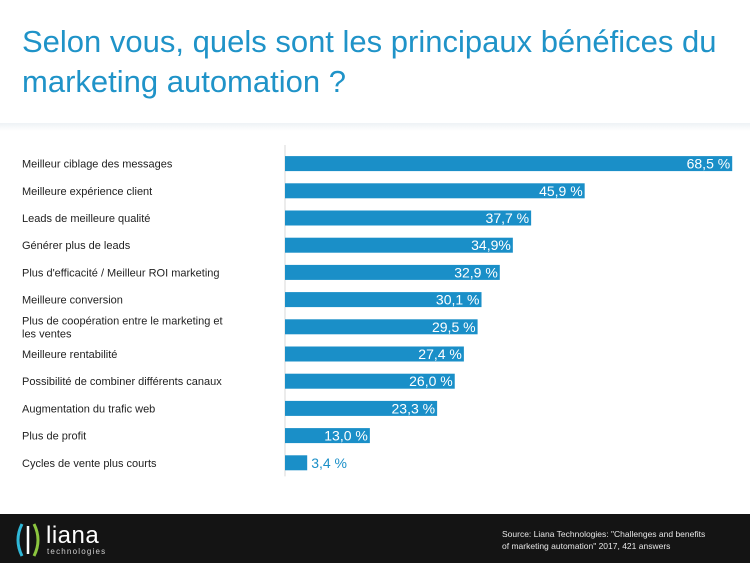 The height and width of the screenshot is (565, 750). What do you see at coordinates (476, 272) in the screenshot?
I see `data-label: 32,9 %` at bounding box center [476, 272].